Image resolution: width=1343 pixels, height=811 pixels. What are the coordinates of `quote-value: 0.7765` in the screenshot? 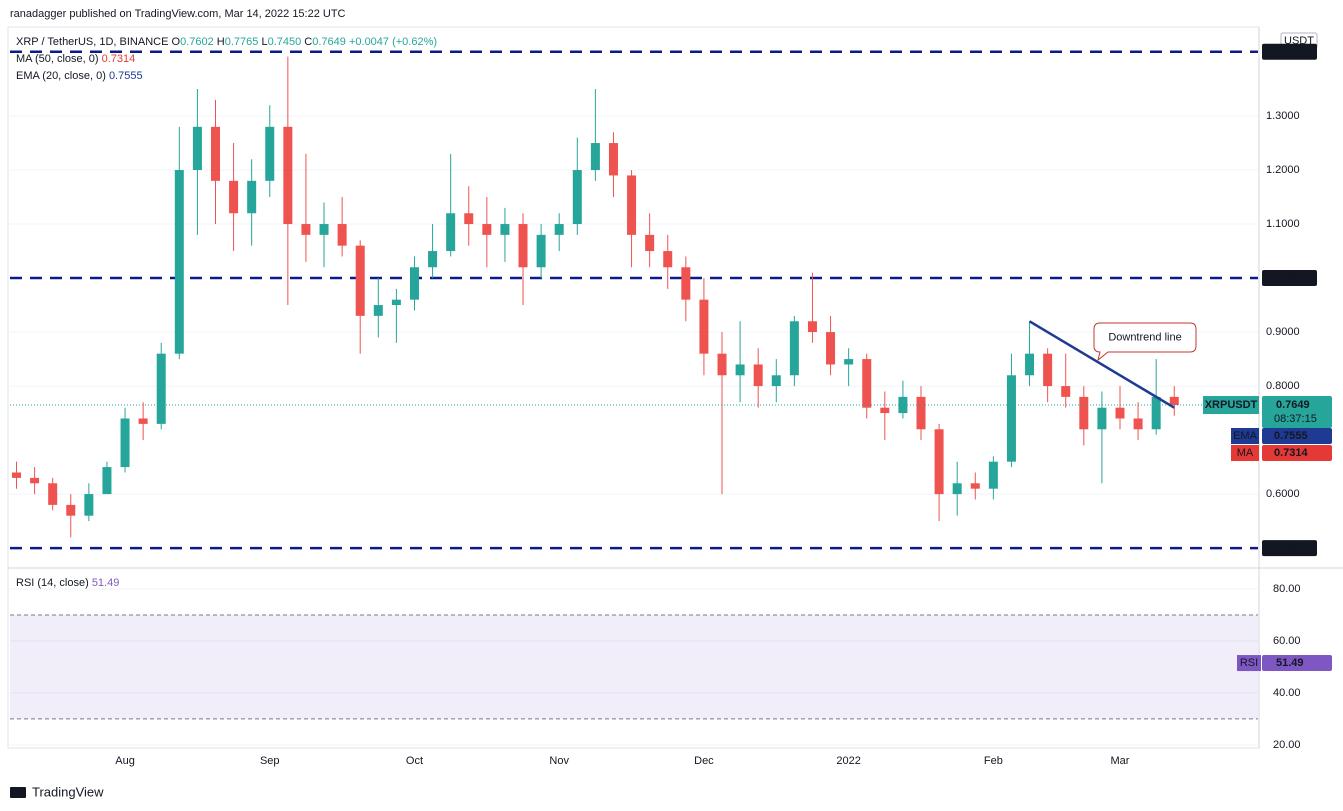 It's located at (242, 42).